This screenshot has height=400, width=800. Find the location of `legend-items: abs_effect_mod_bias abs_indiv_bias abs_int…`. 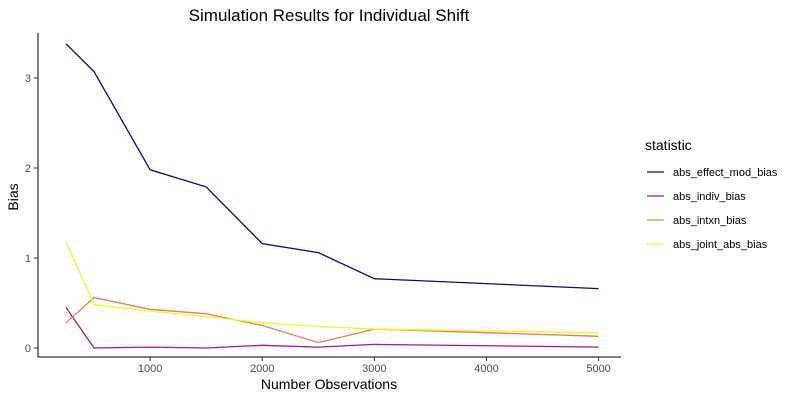

legend-items: abs_effect_mod_bias abs_indiv_bias abs_int… is located at coordinates (712, 209).